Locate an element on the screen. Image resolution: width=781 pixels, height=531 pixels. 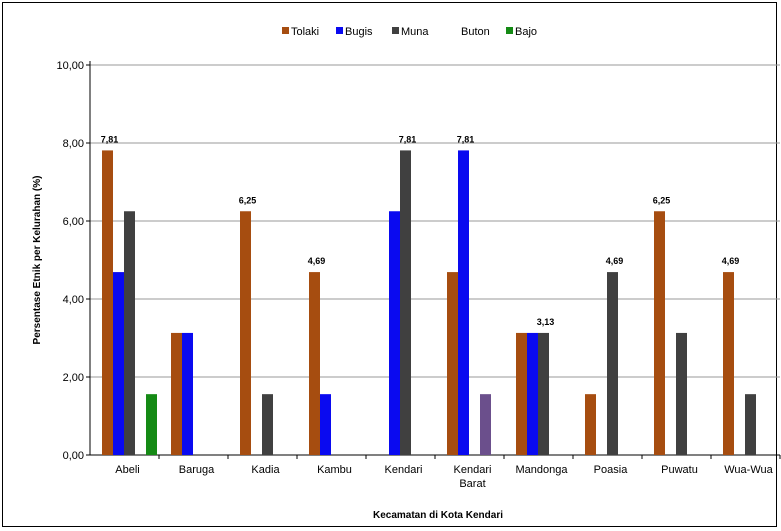
legend-label-bajo: Bajo is located at coordinates (526, 32).